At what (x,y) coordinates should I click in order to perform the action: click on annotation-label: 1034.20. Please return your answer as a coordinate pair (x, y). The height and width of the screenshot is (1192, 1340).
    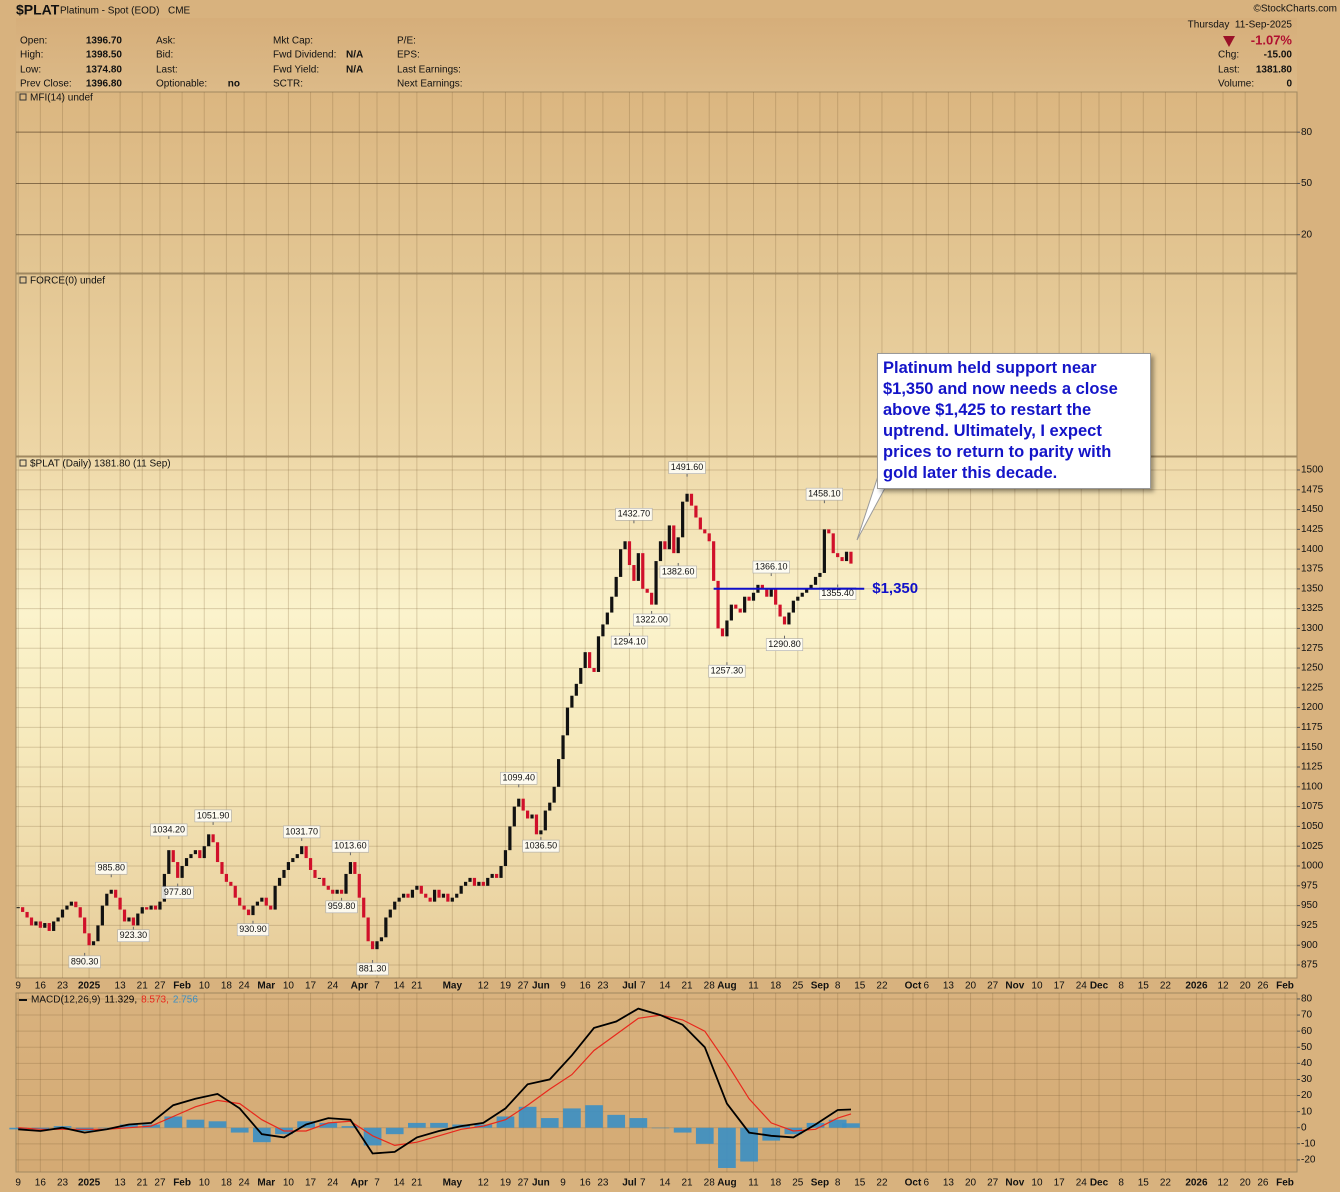
    Looking at the image, I should click on (169, 829).